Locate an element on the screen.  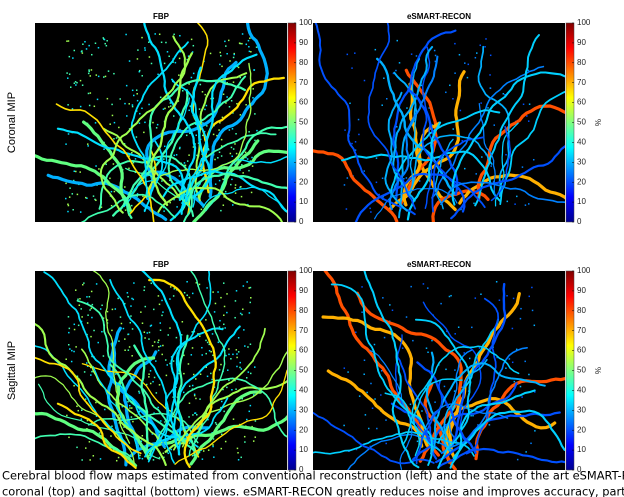
row-label: Coronal MIP is located at coordinates (12, 122).